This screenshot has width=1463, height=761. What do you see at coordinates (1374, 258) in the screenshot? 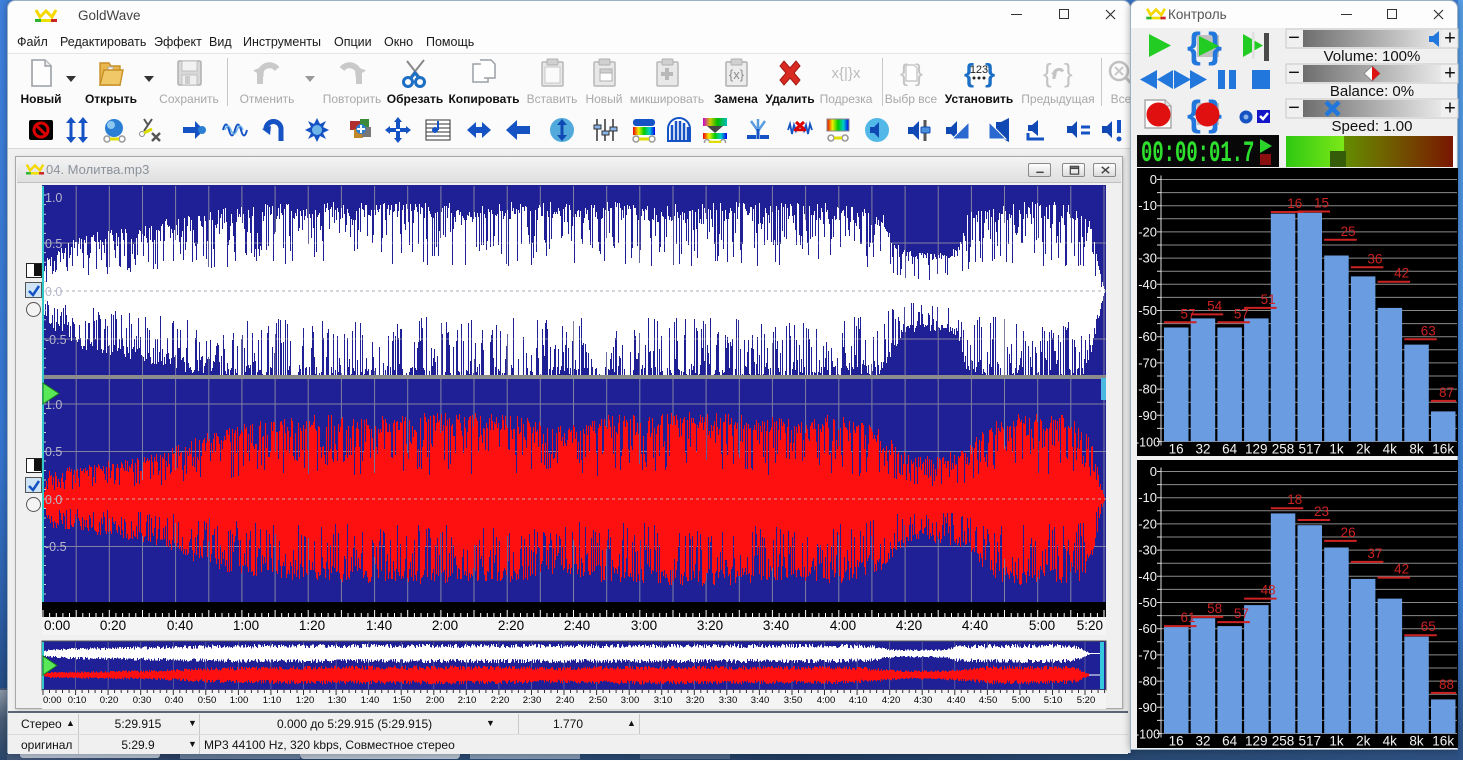
I see `svg-text: 36` at bounding box center [1374, 258].